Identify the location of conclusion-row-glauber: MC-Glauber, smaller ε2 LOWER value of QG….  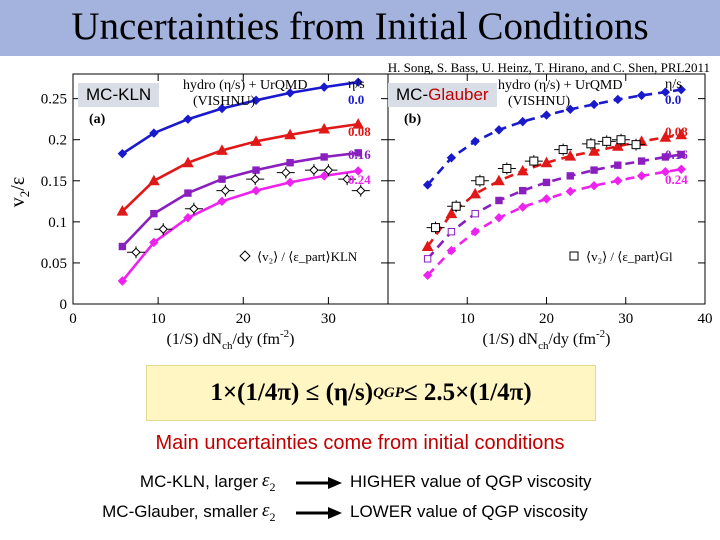
(360, 514).